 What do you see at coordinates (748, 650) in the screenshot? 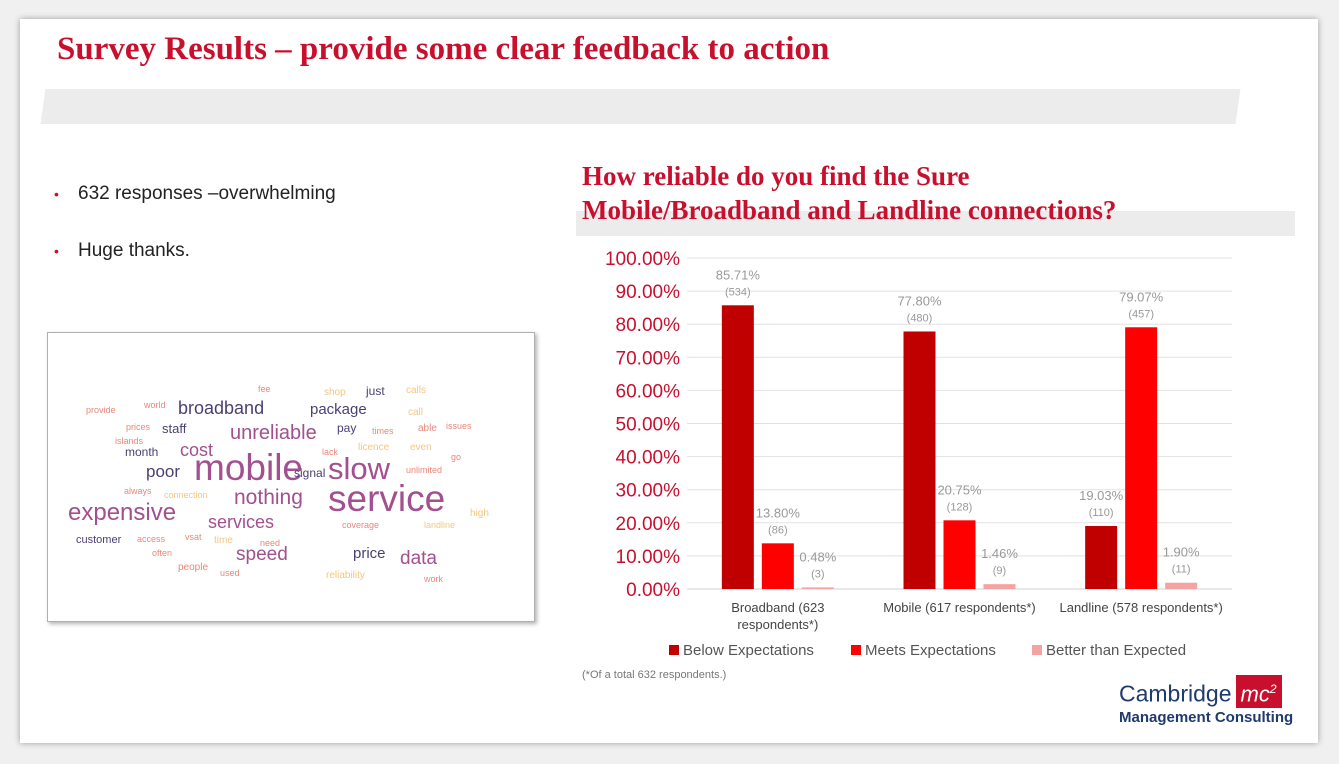
I see `legend-label: Below Expectations` at bounding box center [748, 650].